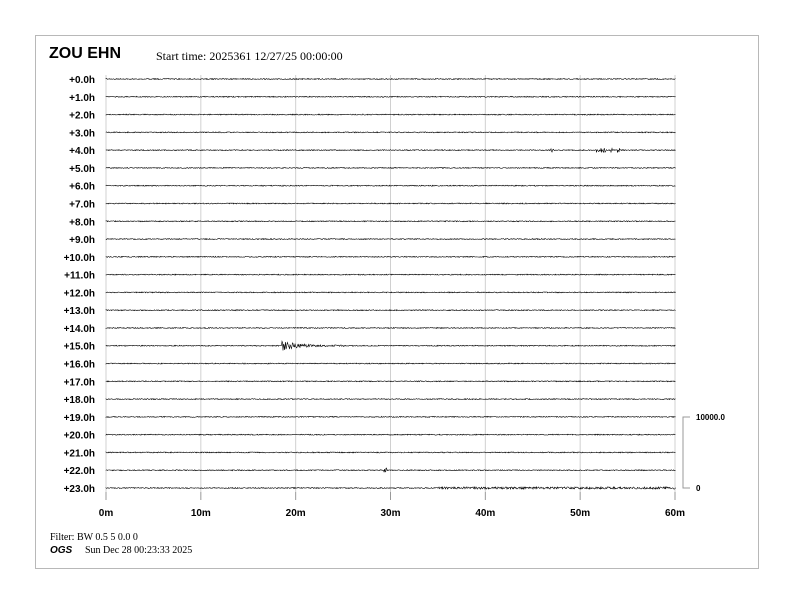 The width and height of the screenshot is (792, 612). Describe the element at coordinates (79, 418) in the screenshot. I see `row-label: +19.0h` at that location.